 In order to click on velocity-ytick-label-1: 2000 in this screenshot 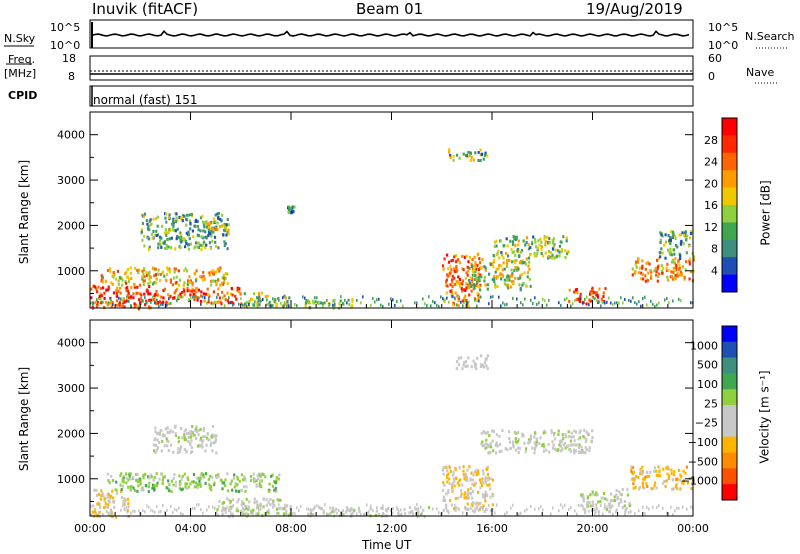, I will do `click(71, 433)`.